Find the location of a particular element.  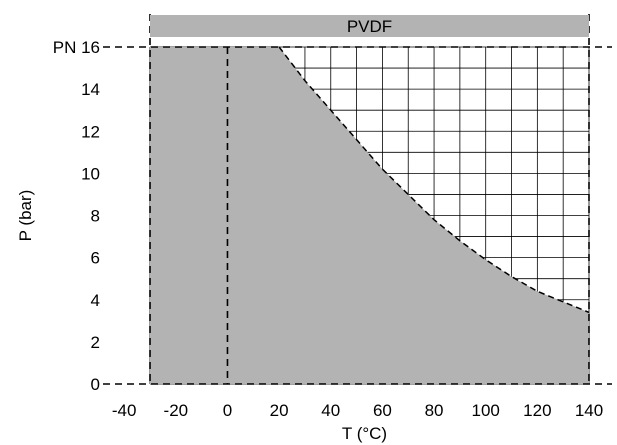

x-axis-label: T (°C) is located at coordinates (364, 433).